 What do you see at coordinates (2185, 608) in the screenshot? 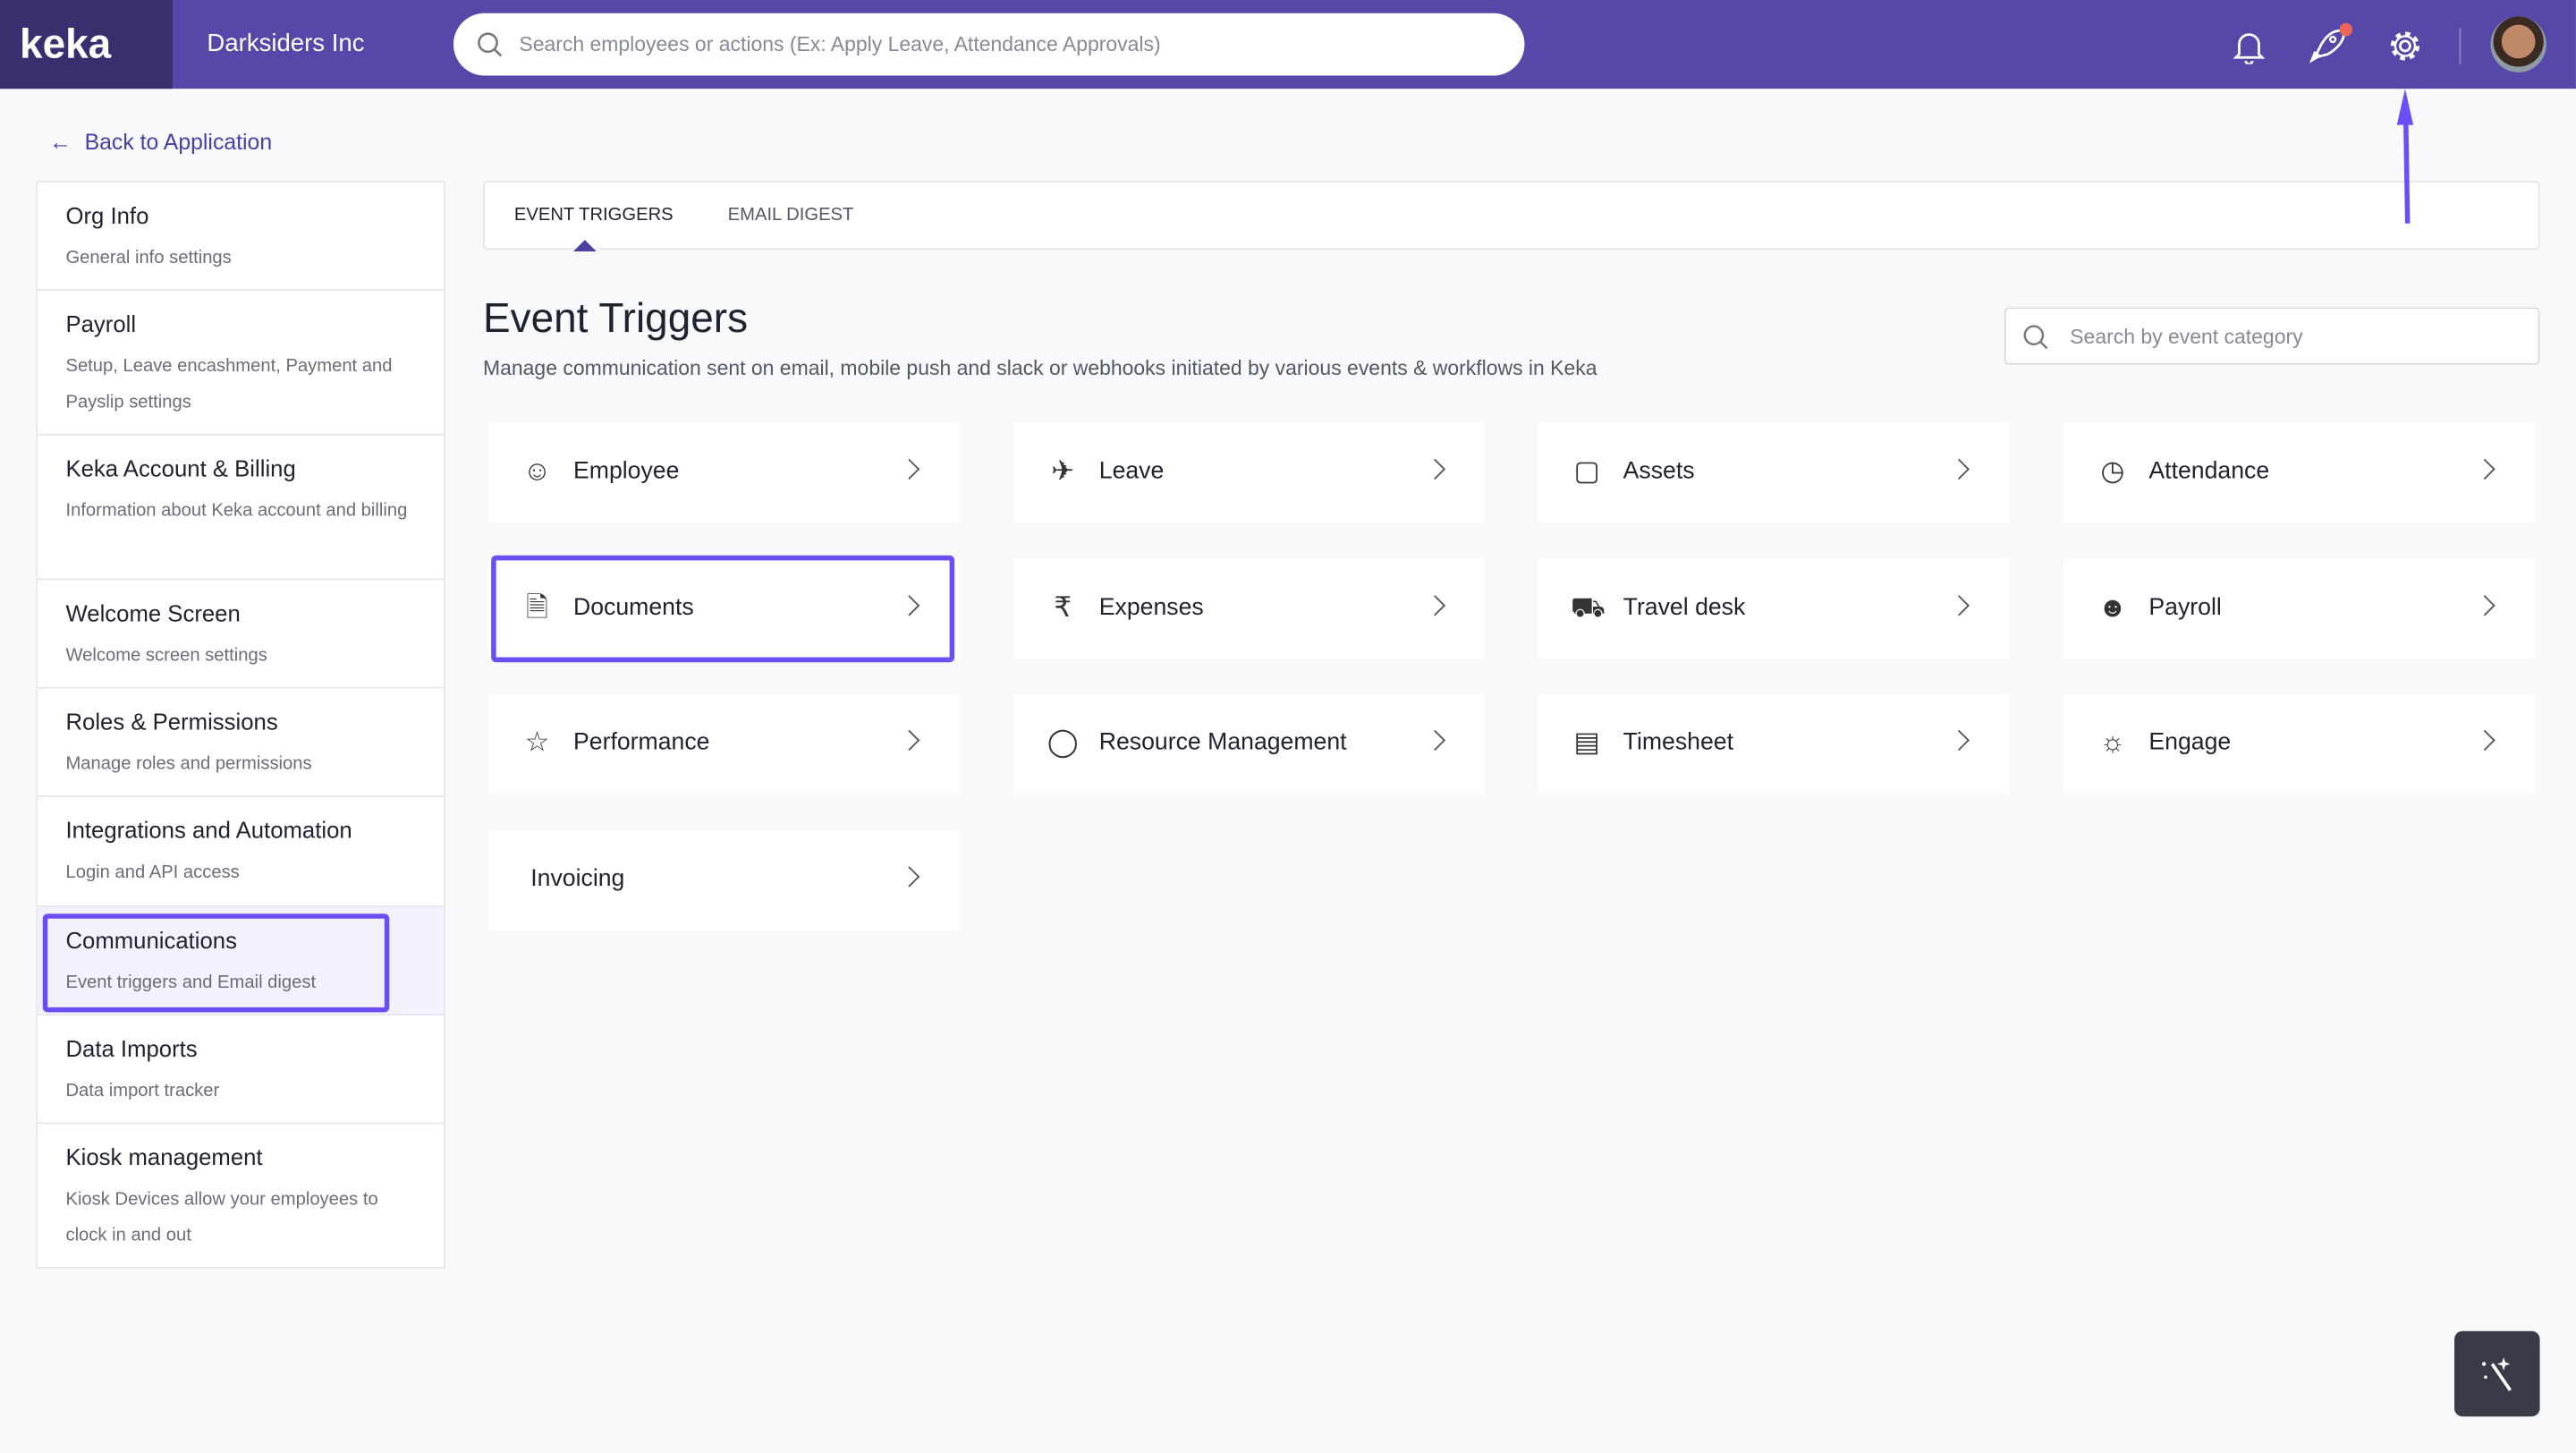
I see `category-label: Payroll` at bounding box center [2185, 608].